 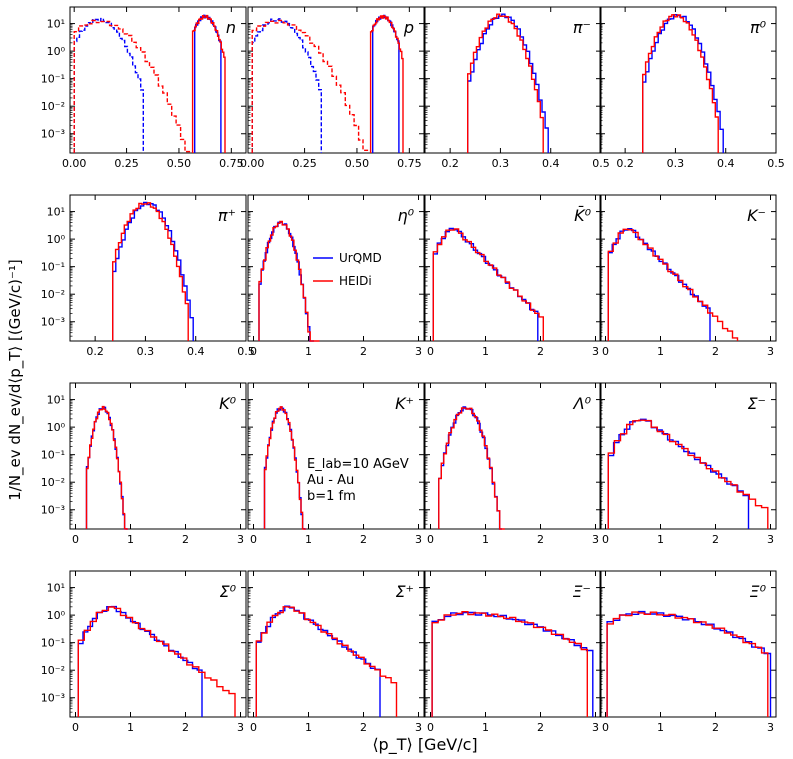 What do you see at coordinates (227, 591) in the screenshot?
I see `panel-label: Σ⁰` at bounding box center [227, 591].